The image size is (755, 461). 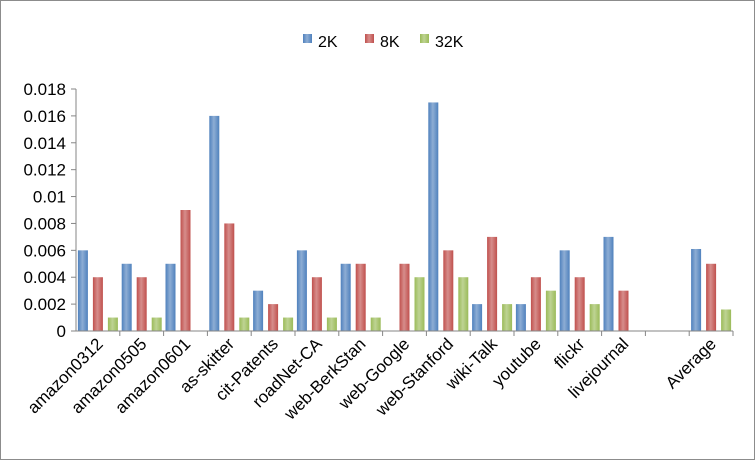 What do you see at coordinates (156, 324) in the screenshot?
I see `bar-32k-amazon0505` at bounding box center [156, 324].